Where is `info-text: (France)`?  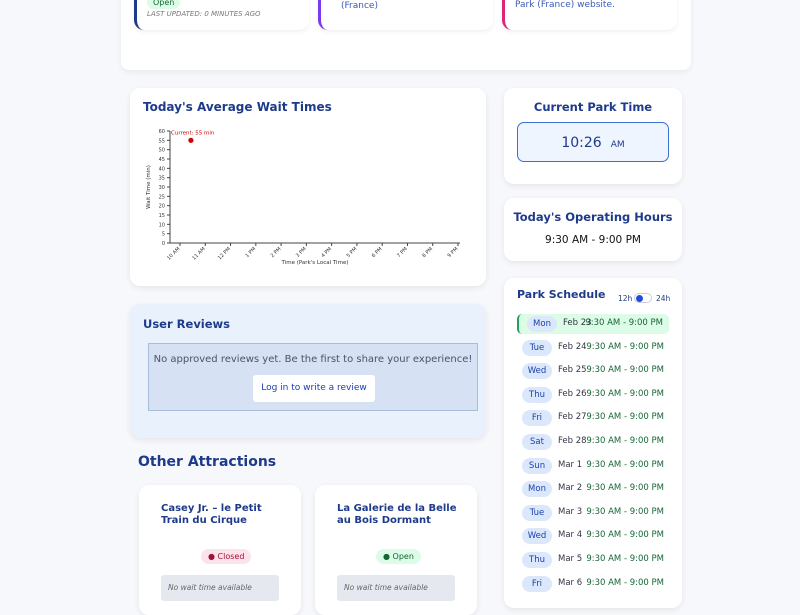 info-text: (France) is located at coordinates (359, 6).